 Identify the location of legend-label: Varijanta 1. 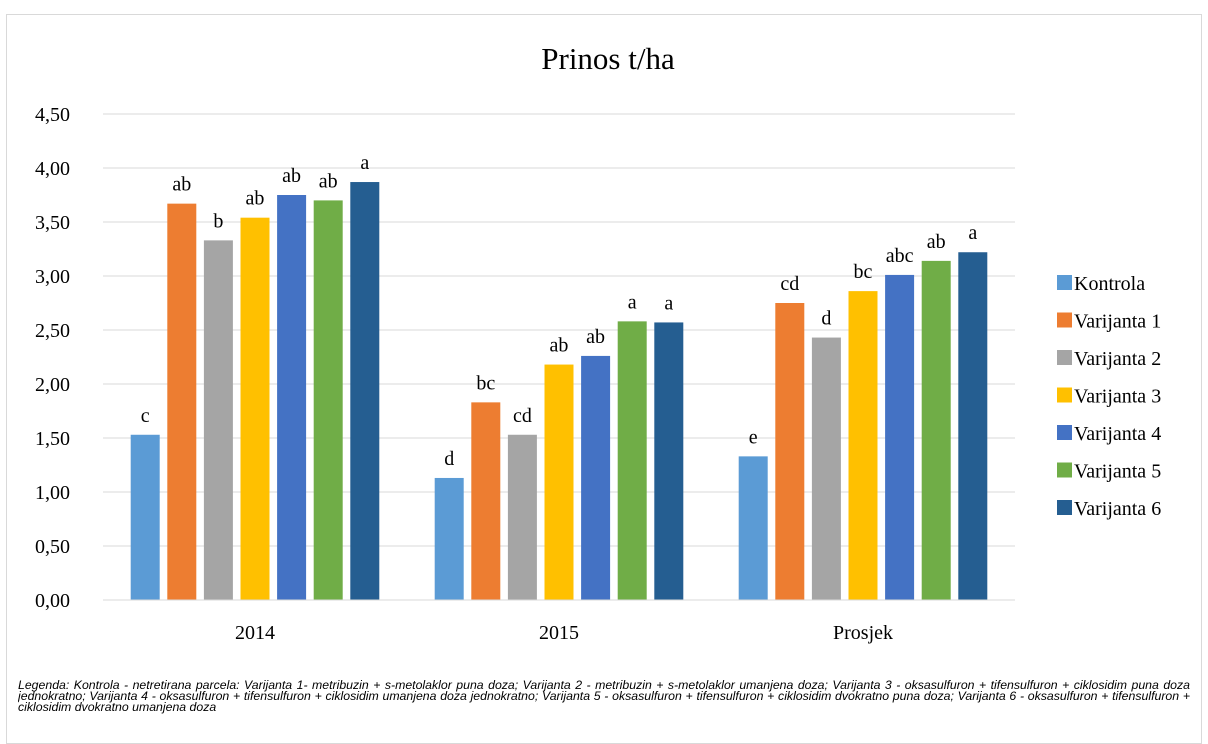
(1117, 322).